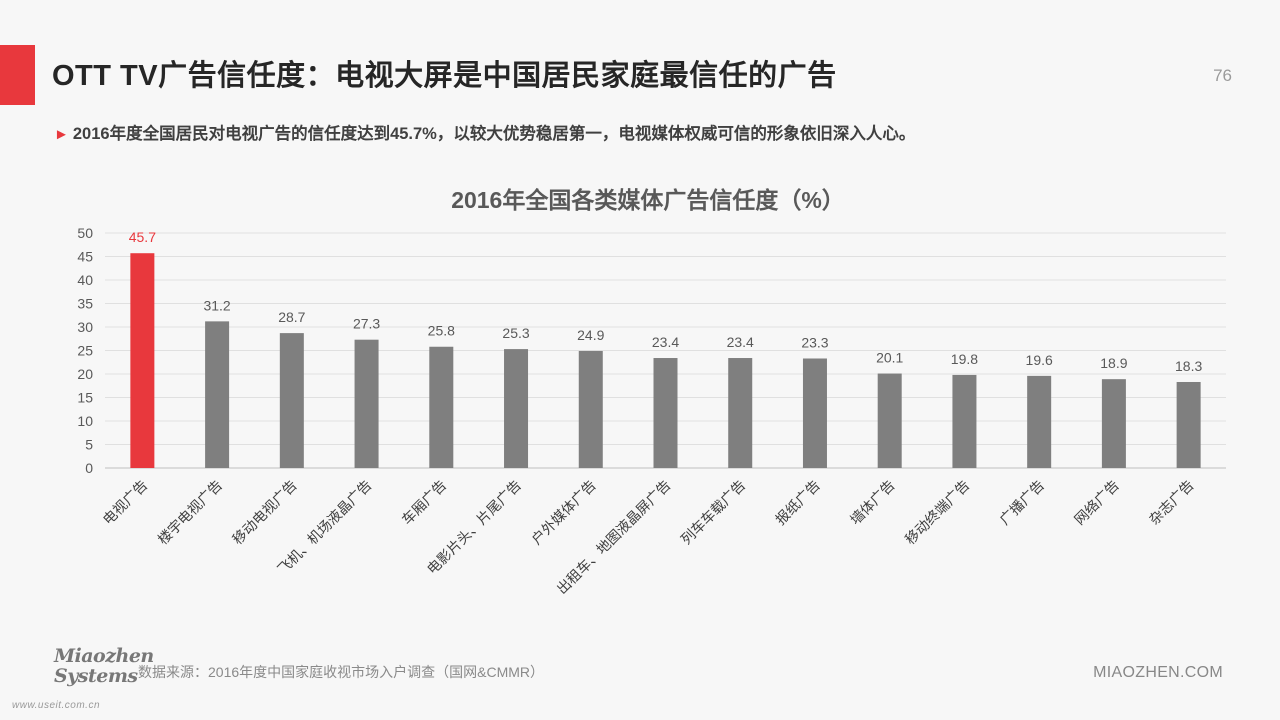 The image size is (1280, 720). I want to click on y-tick-label: 10, so click(85, 421).